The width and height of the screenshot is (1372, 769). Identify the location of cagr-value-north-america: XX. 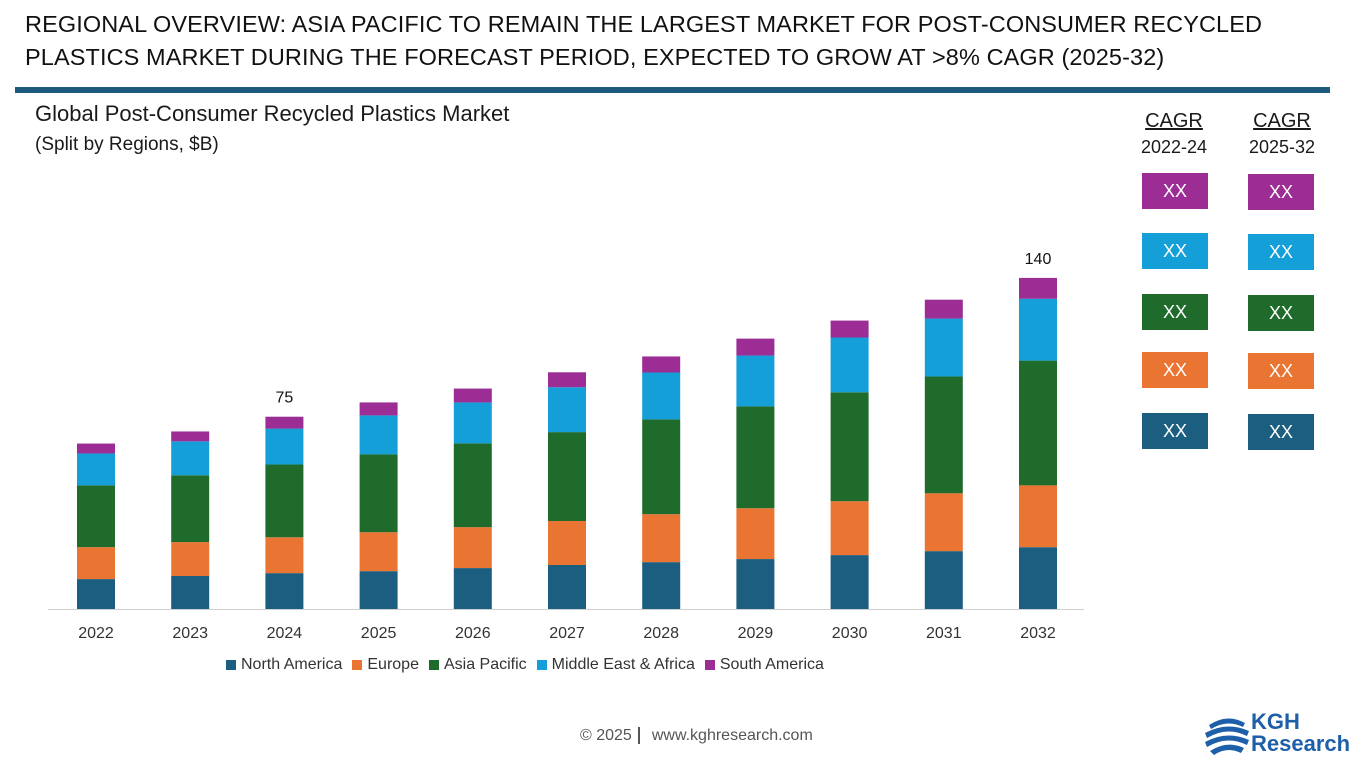
(1175, 431).